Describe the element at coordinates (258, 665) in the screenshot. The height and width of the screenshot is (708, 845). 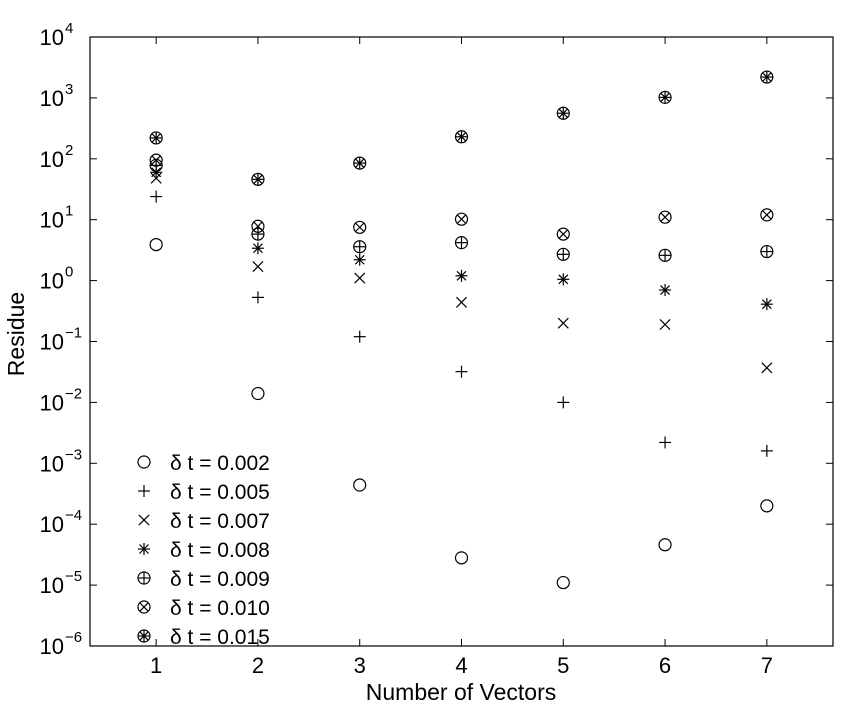
I see `x-tick-label: 2` at that location.